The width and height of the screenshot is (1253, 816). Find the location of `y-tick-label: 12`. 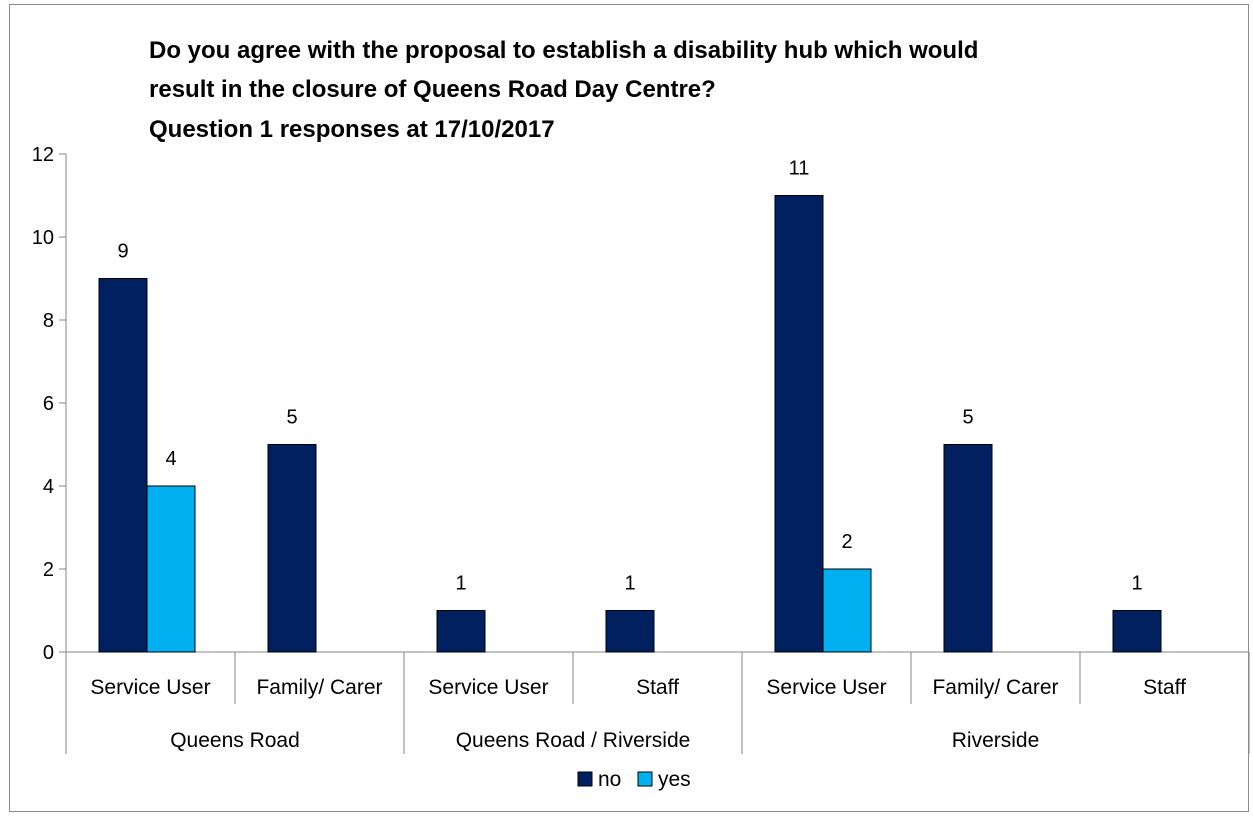

y-tick-label: 12 is located at coordinates (43, 155).